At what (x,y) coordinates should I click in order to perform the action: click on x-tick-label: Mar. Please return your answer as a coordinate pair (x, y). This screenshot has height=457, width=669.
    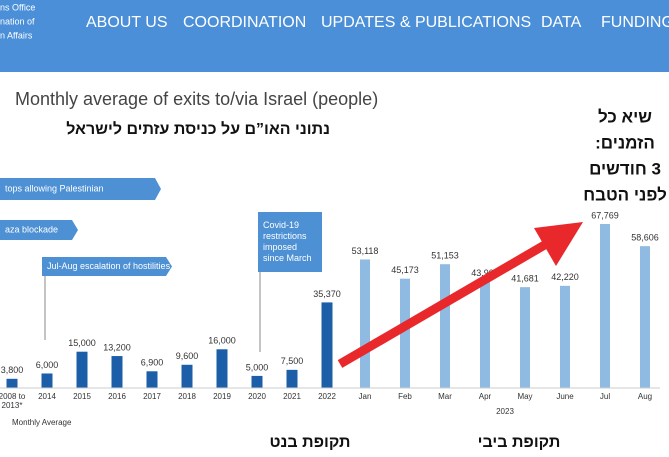
    Looking at the image, I should click on (445, 396).